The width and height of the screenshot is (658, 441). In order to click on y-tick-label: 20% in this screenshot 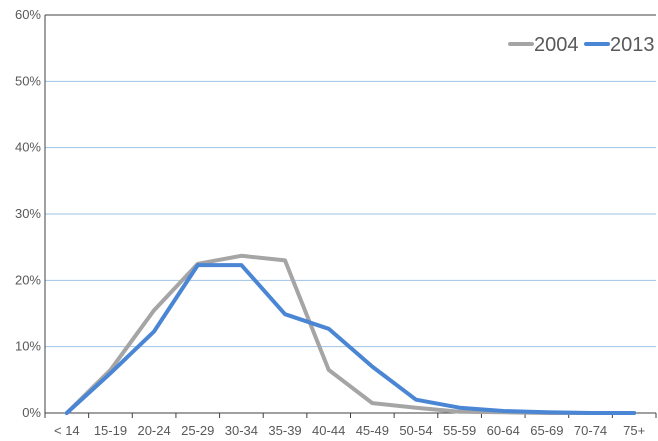, I will do `click(28, 279)`.